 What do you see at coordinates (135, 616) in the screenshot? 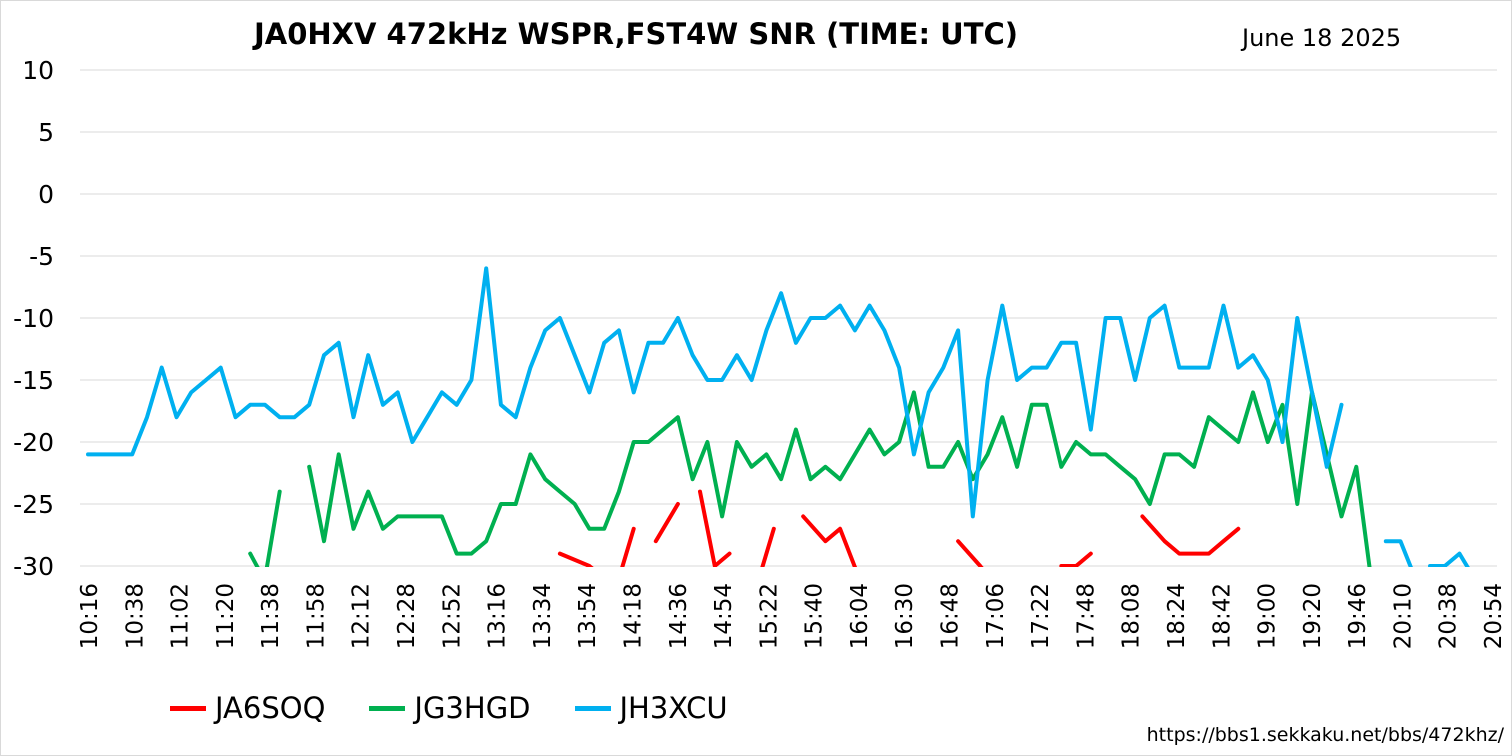
I see `x-tick-label: 10:38` at bounding box center [135, 616].